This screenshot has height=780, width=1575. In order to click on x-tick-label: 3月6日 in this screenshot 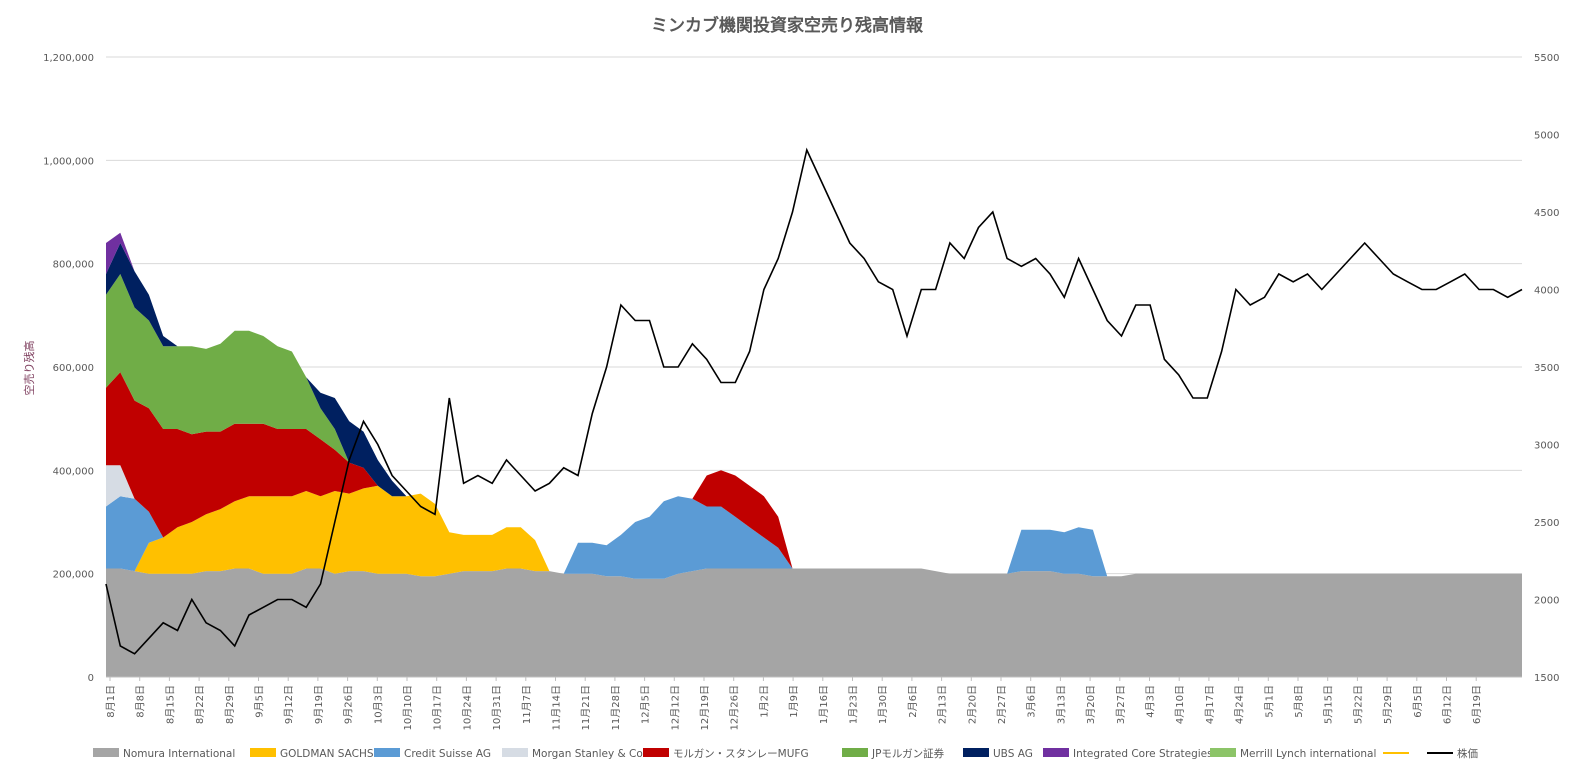, I will do `click(1032, 701)`.